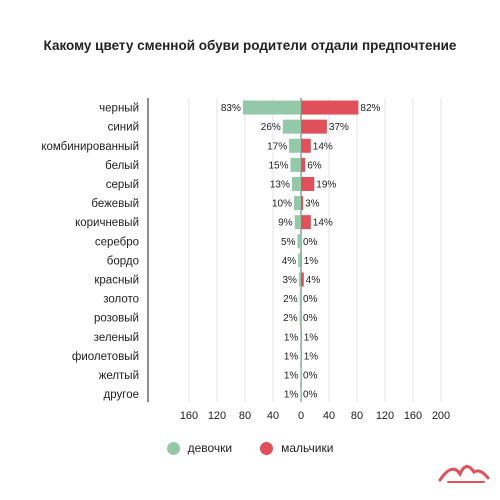  I want to click on category-label: фиолетовый, so click(105, 357).